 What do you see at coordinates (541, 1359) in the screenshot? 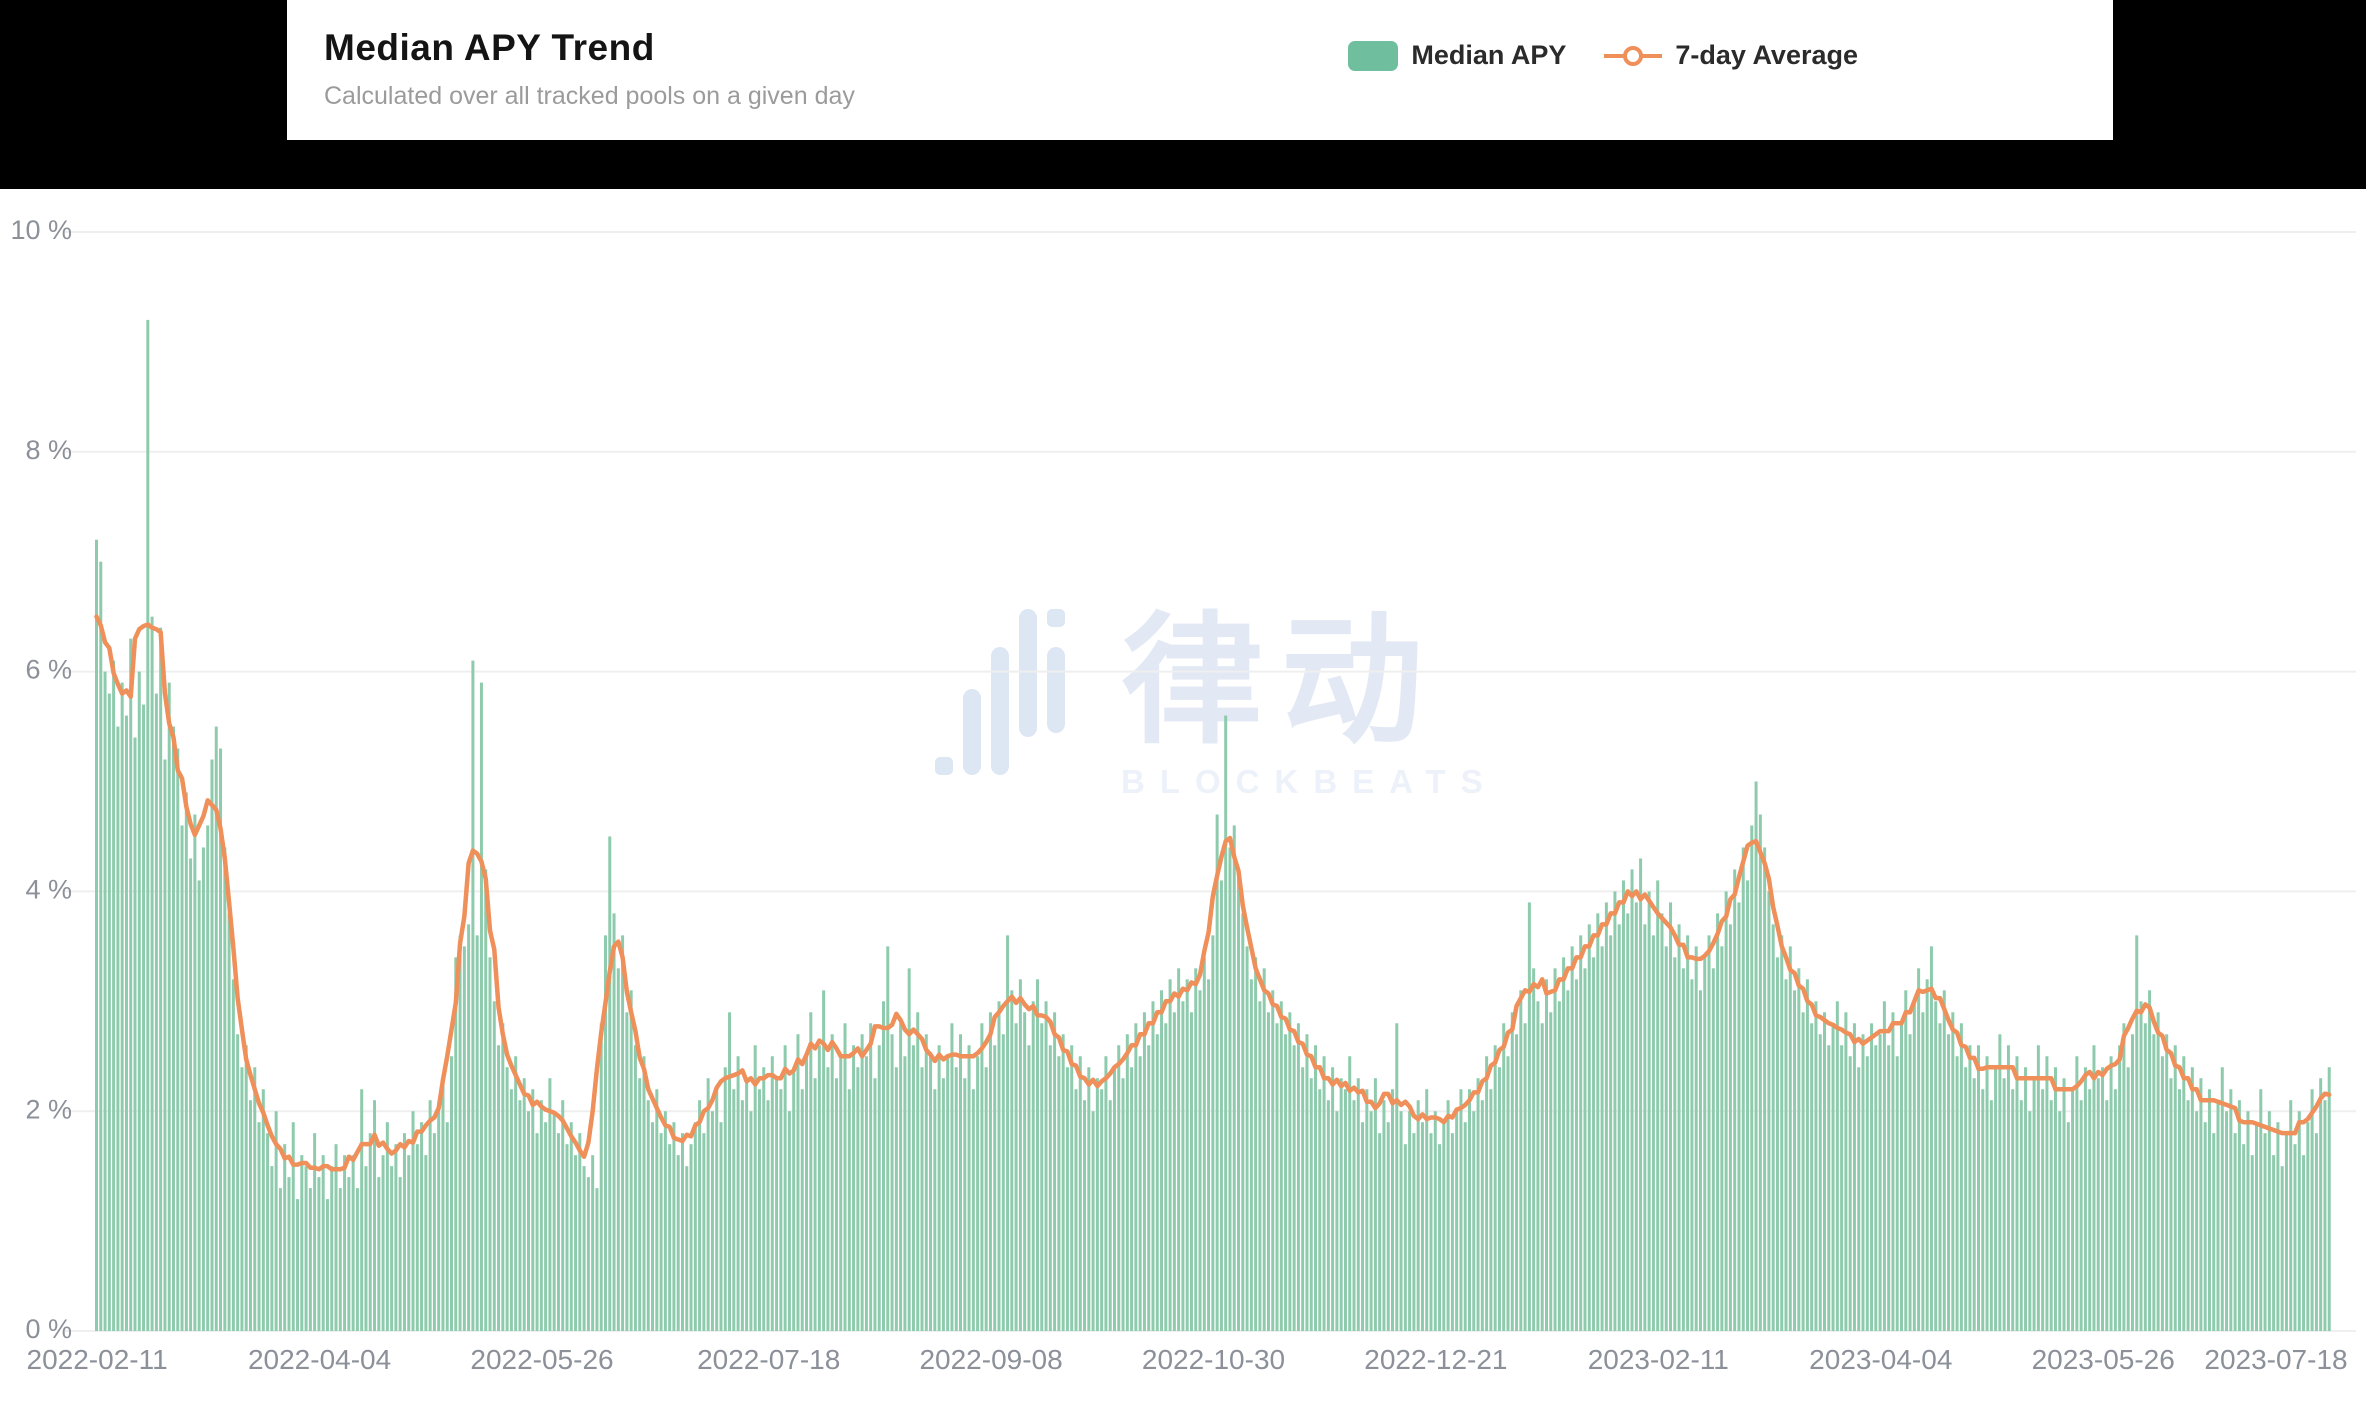
I see `svg-text: 2022-05-26` at bounding box center [541, 1359].